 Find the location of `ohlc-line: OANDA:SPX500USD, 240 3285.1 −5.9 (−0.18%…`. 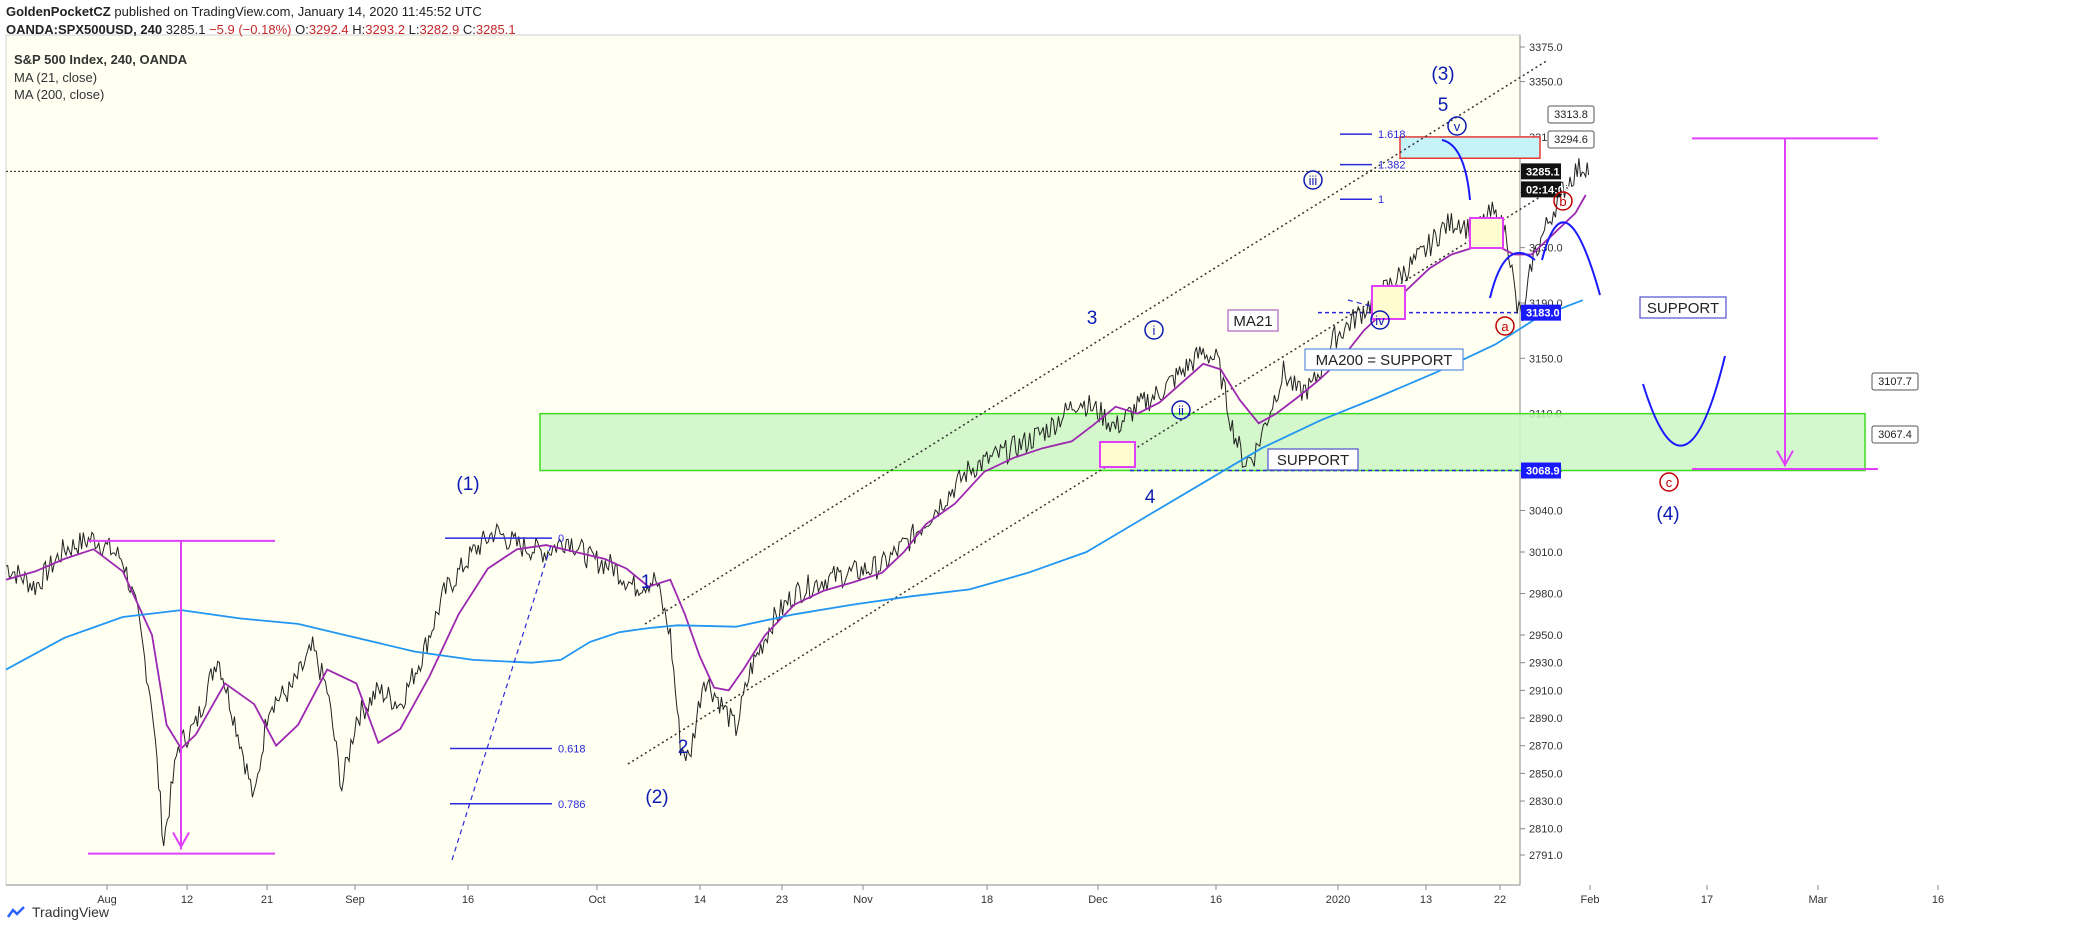

ohlc-line: OANDA:SPX500USD, 240 3285.1 −5.9 (−0.18%… is located at coordinates (261, 29).